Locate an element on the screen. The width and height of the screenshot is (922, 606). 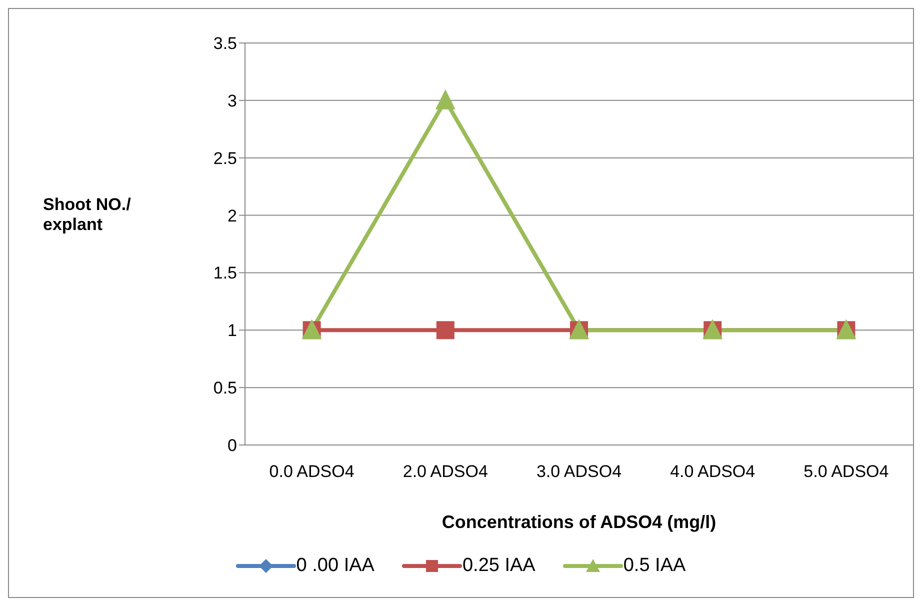
y-tick-label: 3.5 is located at coordinates (225, 44).